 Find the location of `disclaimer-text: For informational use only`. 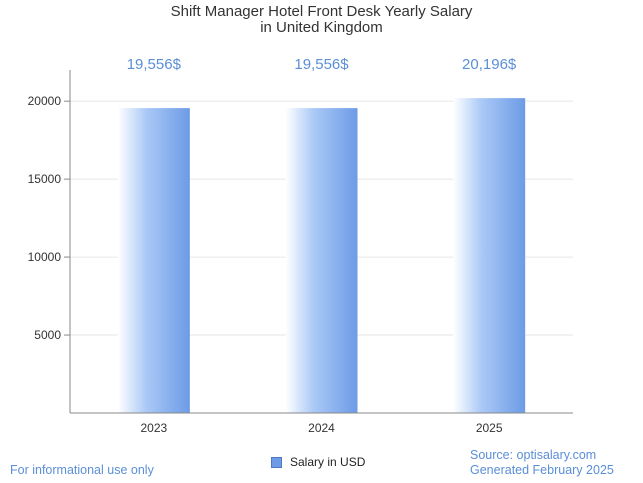

disclaimer-text: For informational use only is located at coordinates (82, 470).